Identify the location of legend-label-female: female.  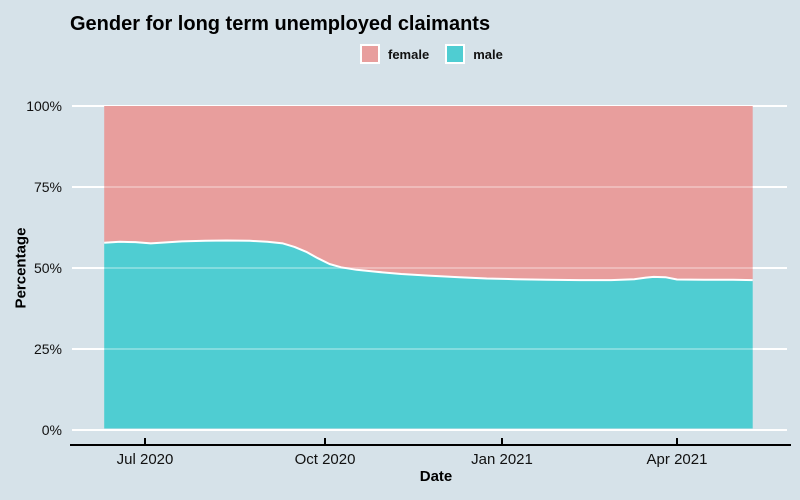
(409, 54).